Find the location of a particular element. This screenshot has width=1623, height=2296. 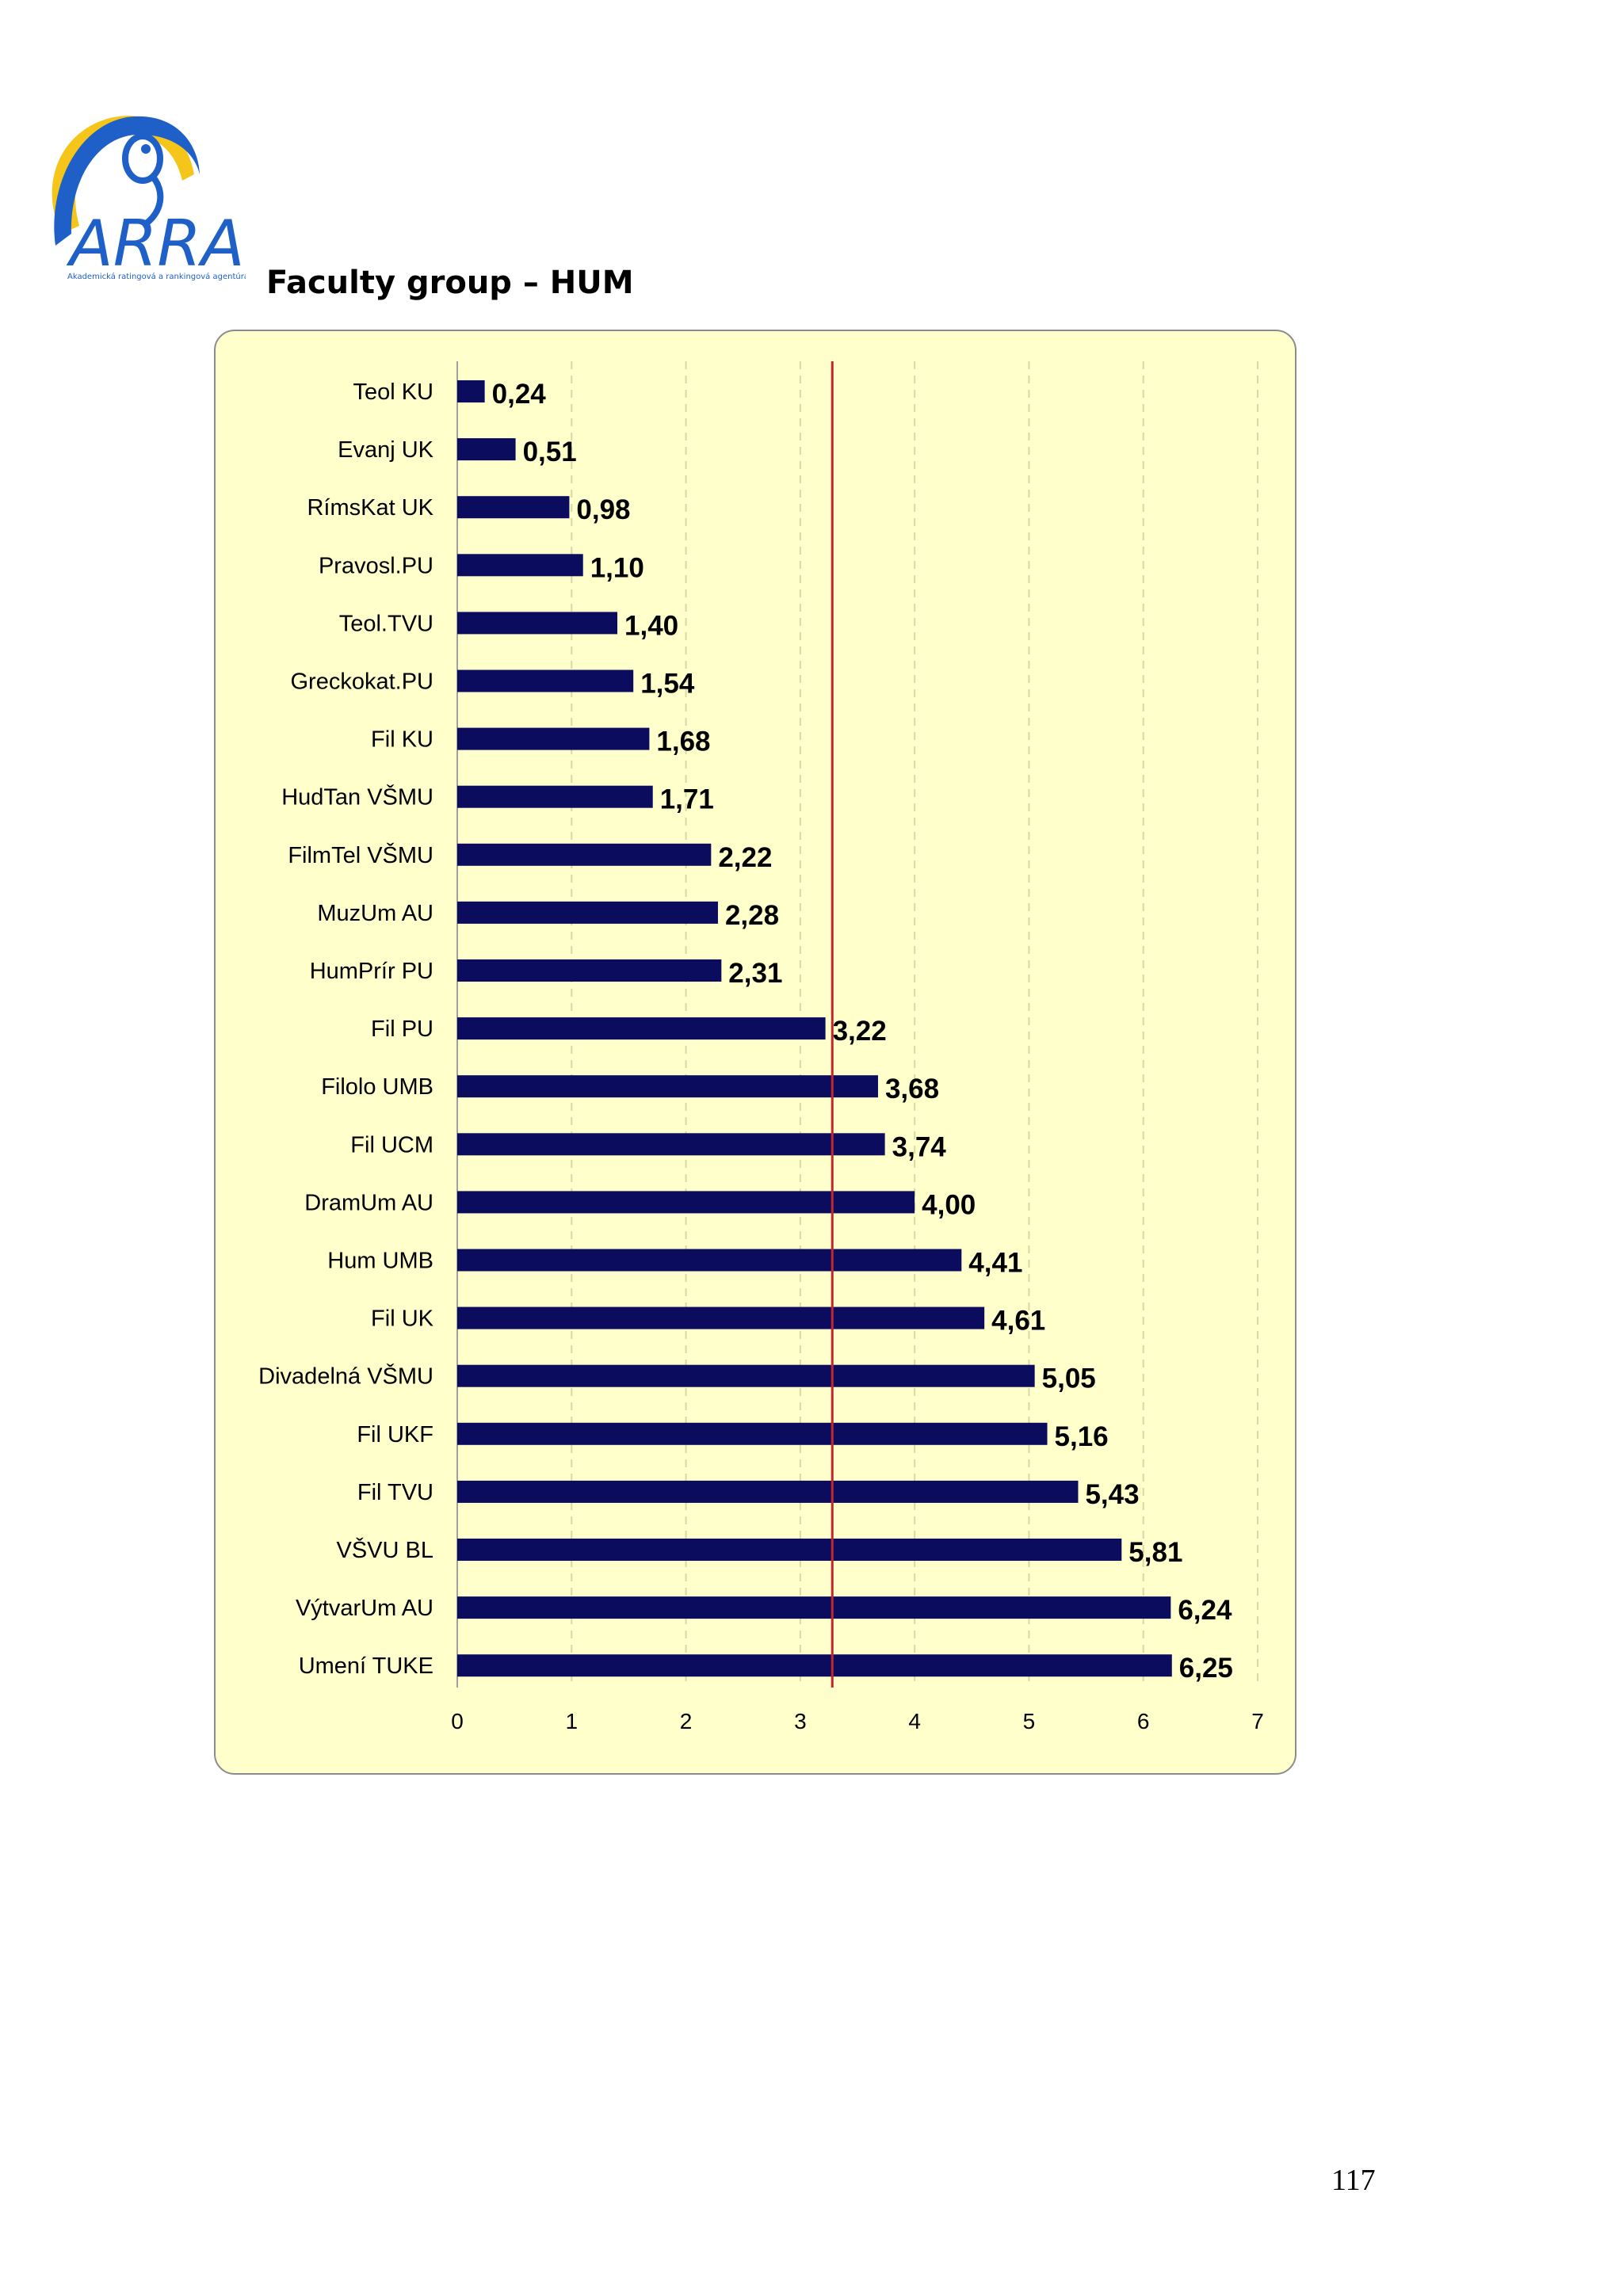

category-label: Fil UKF is located at coordinates (395, 1434).